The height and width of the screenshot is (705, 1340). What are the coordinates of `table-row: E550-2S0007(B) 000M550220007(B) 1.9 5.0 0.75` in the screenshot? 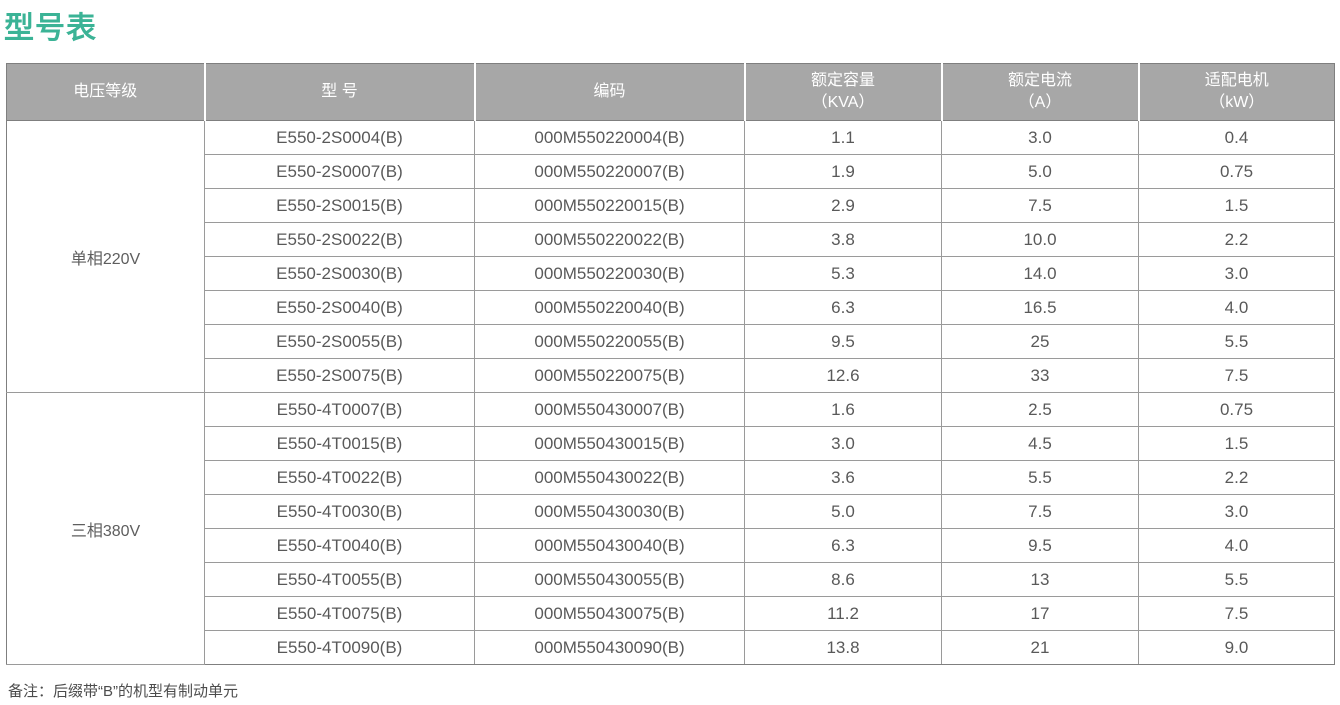 It's located at (671, 171).